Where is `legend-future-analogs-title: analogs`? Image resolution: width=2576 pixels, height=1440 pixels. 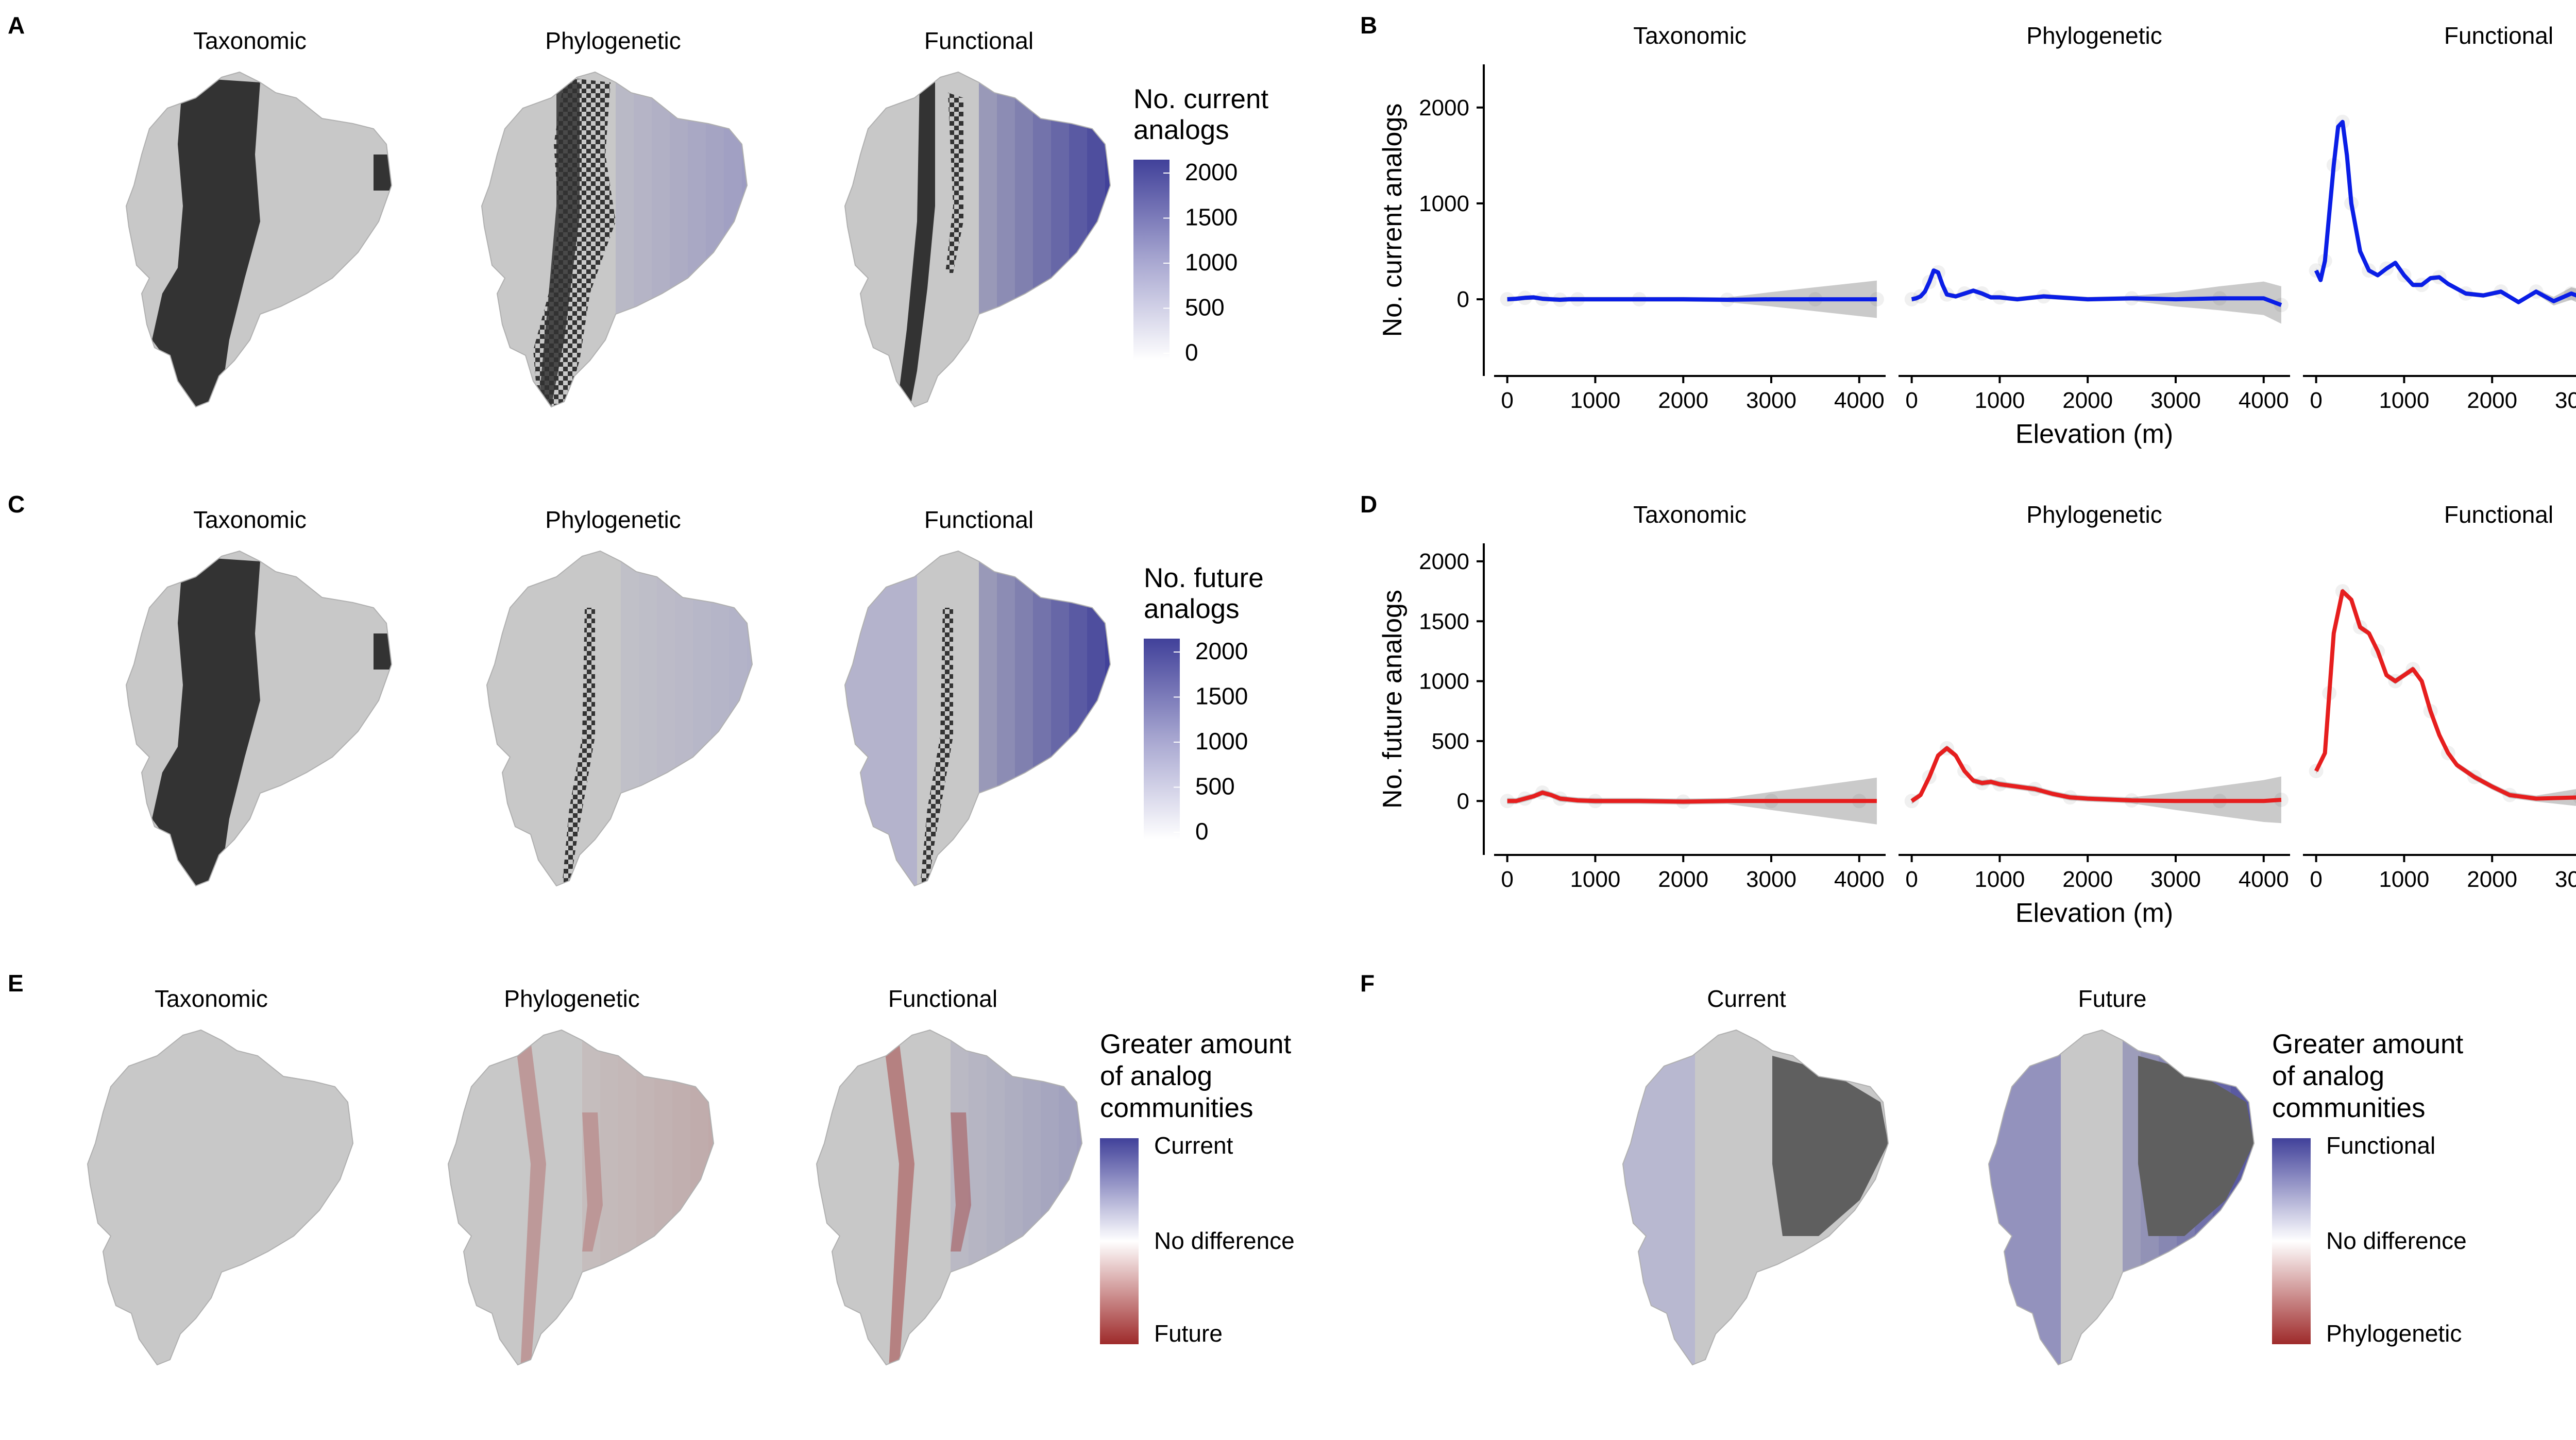
legend-future-analogs-title: analogs is located at coordinates (1192, 609).